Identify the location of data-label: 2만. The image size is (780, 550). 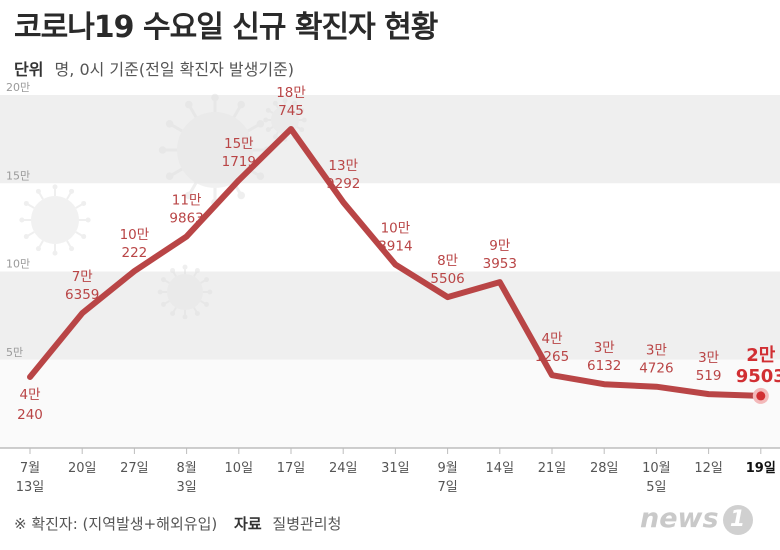
(761, 355).